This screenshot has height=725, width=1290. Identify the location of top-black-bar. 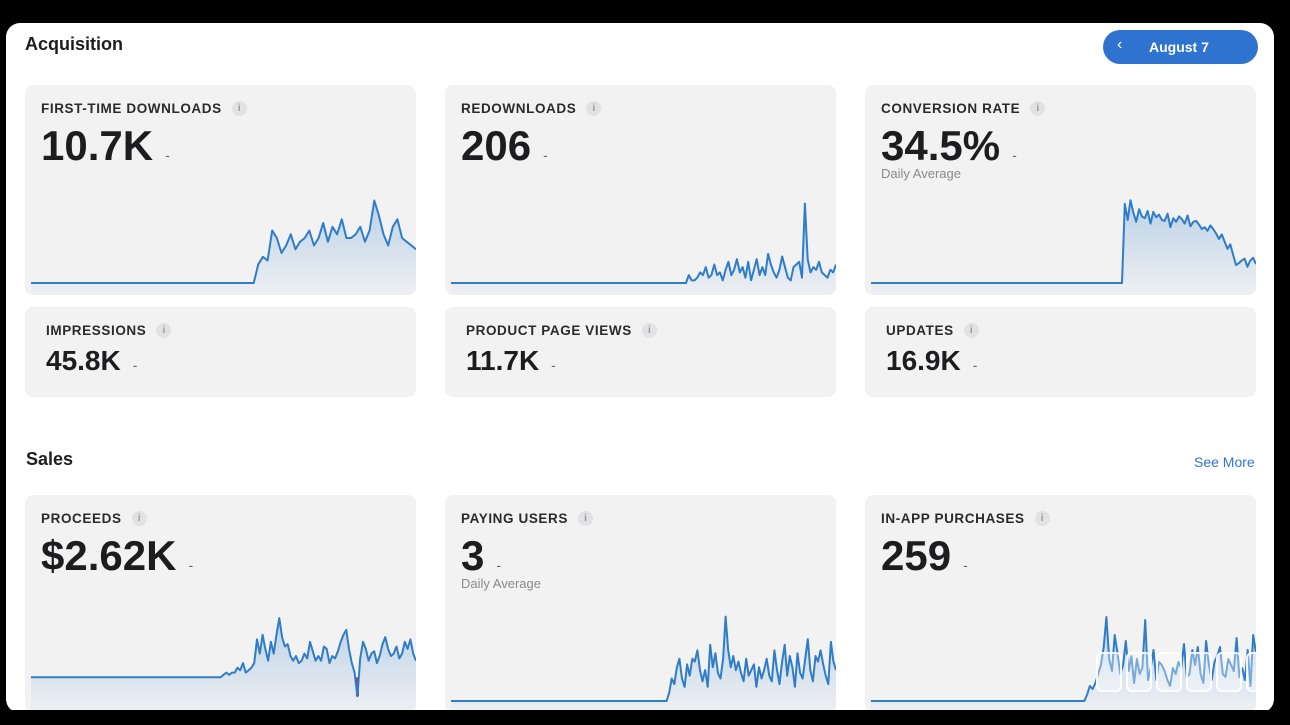
(645, 8).